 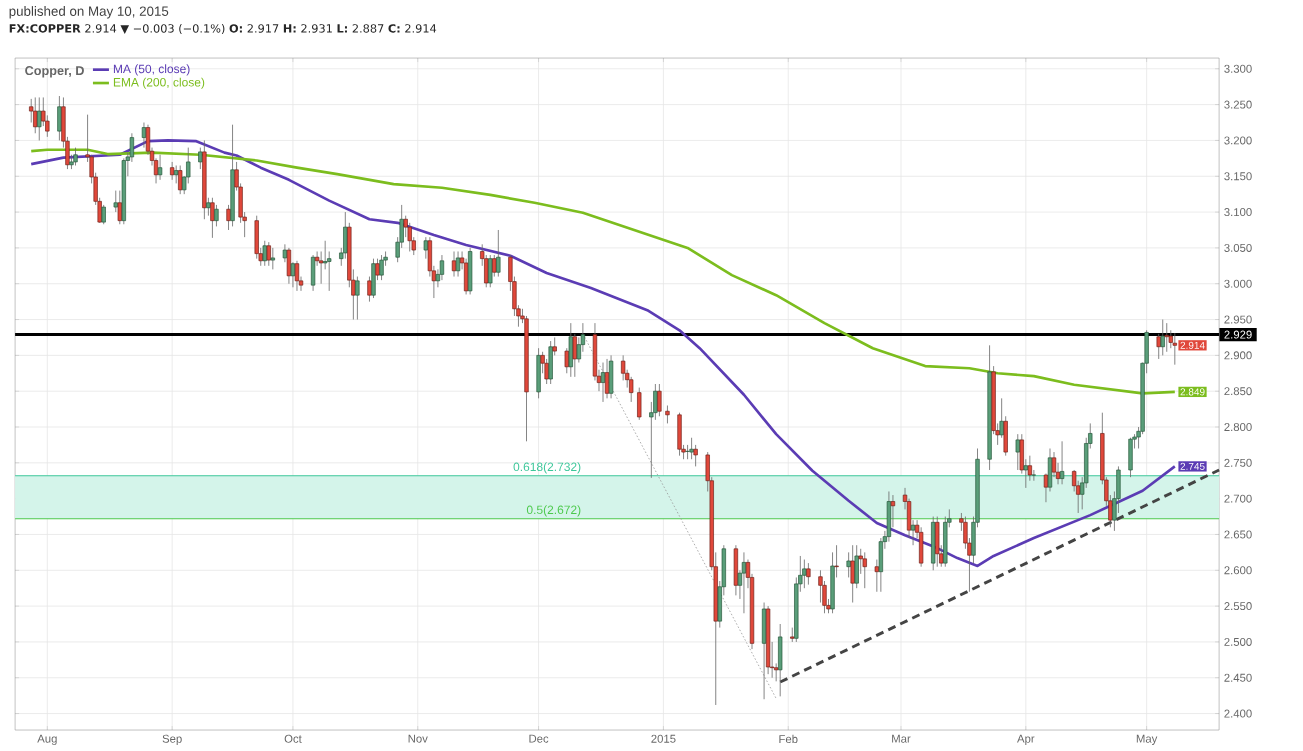 What do you see at coordinates (1238, 283) in the screenshot?
I see `y-tick-label: 3.000` at bounding box center [1238, 283].